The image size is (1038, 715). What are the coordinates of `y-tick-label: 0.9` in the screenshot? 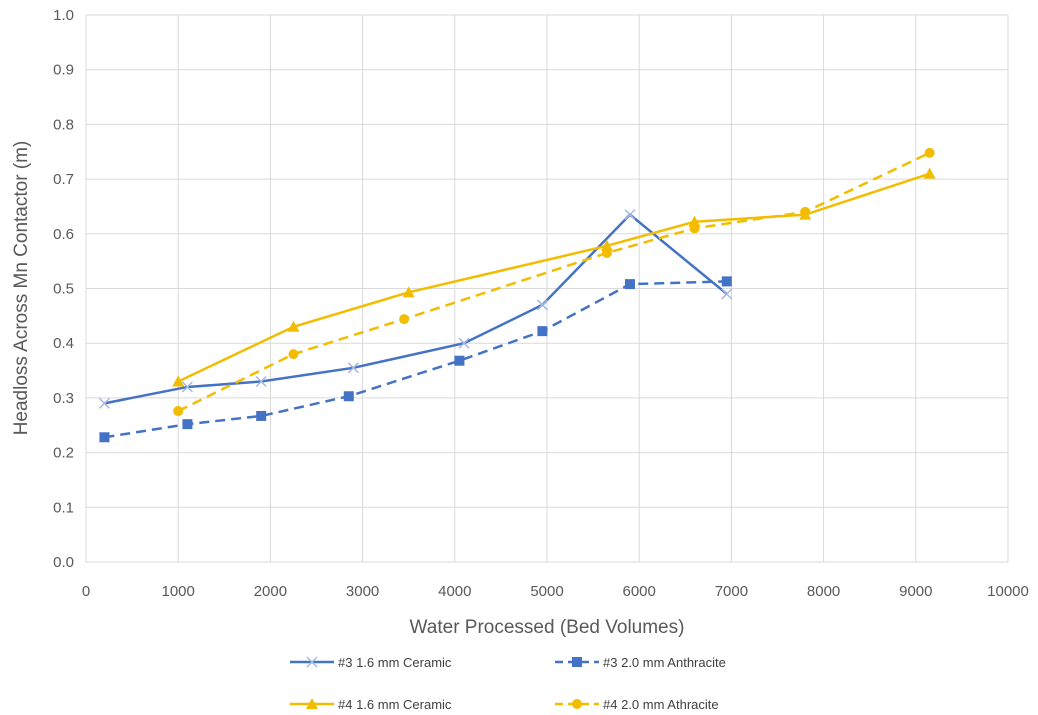 It's located at (63, 70).